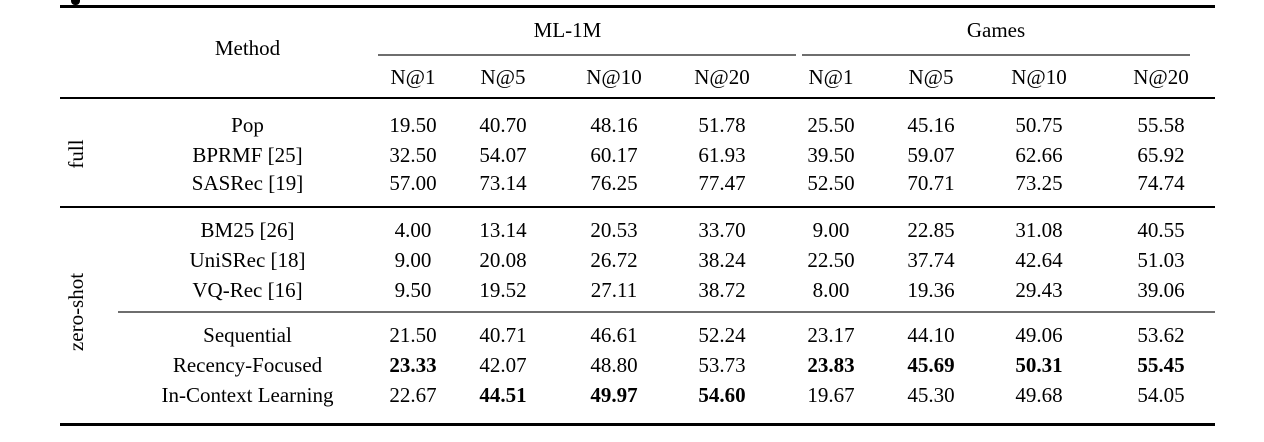  Describe the element at coordinates (503, 125) in the screenshot. I see `value-cell: 40.70` at that location.